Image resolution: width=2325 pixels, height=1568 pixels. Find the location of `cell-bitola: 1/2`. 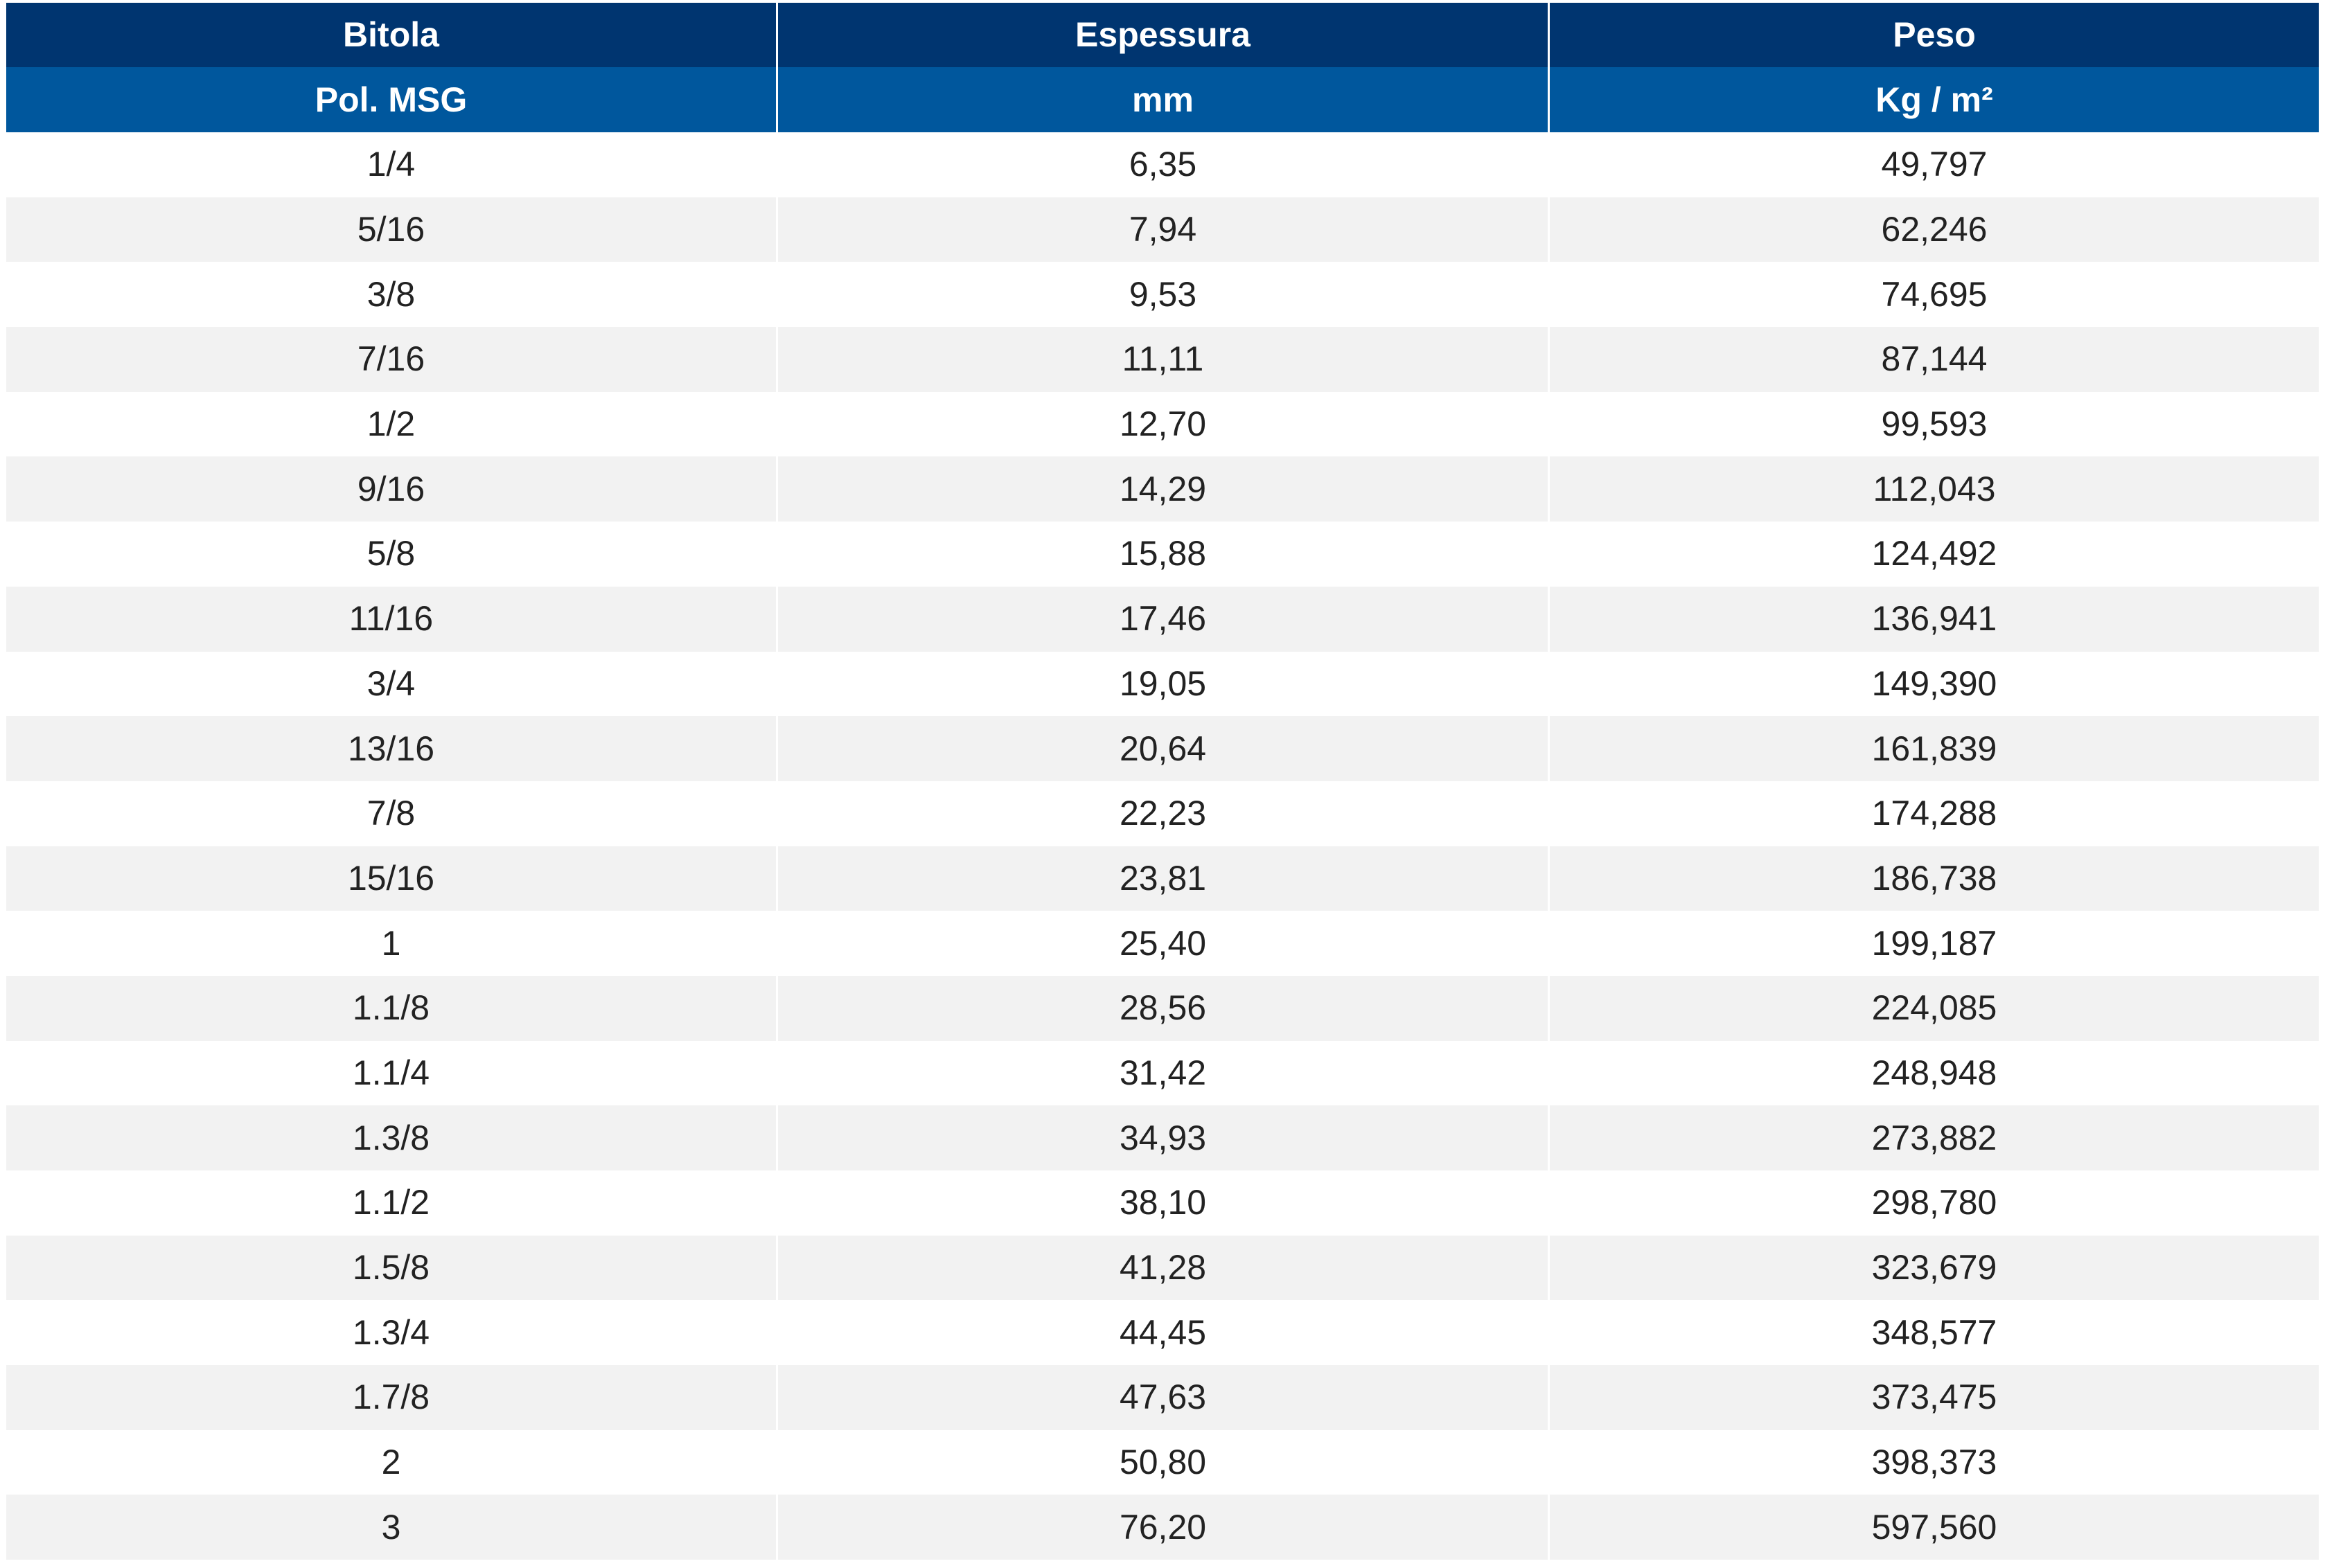

cell-bitola: 1/2 is located at coordinates (392, 424).